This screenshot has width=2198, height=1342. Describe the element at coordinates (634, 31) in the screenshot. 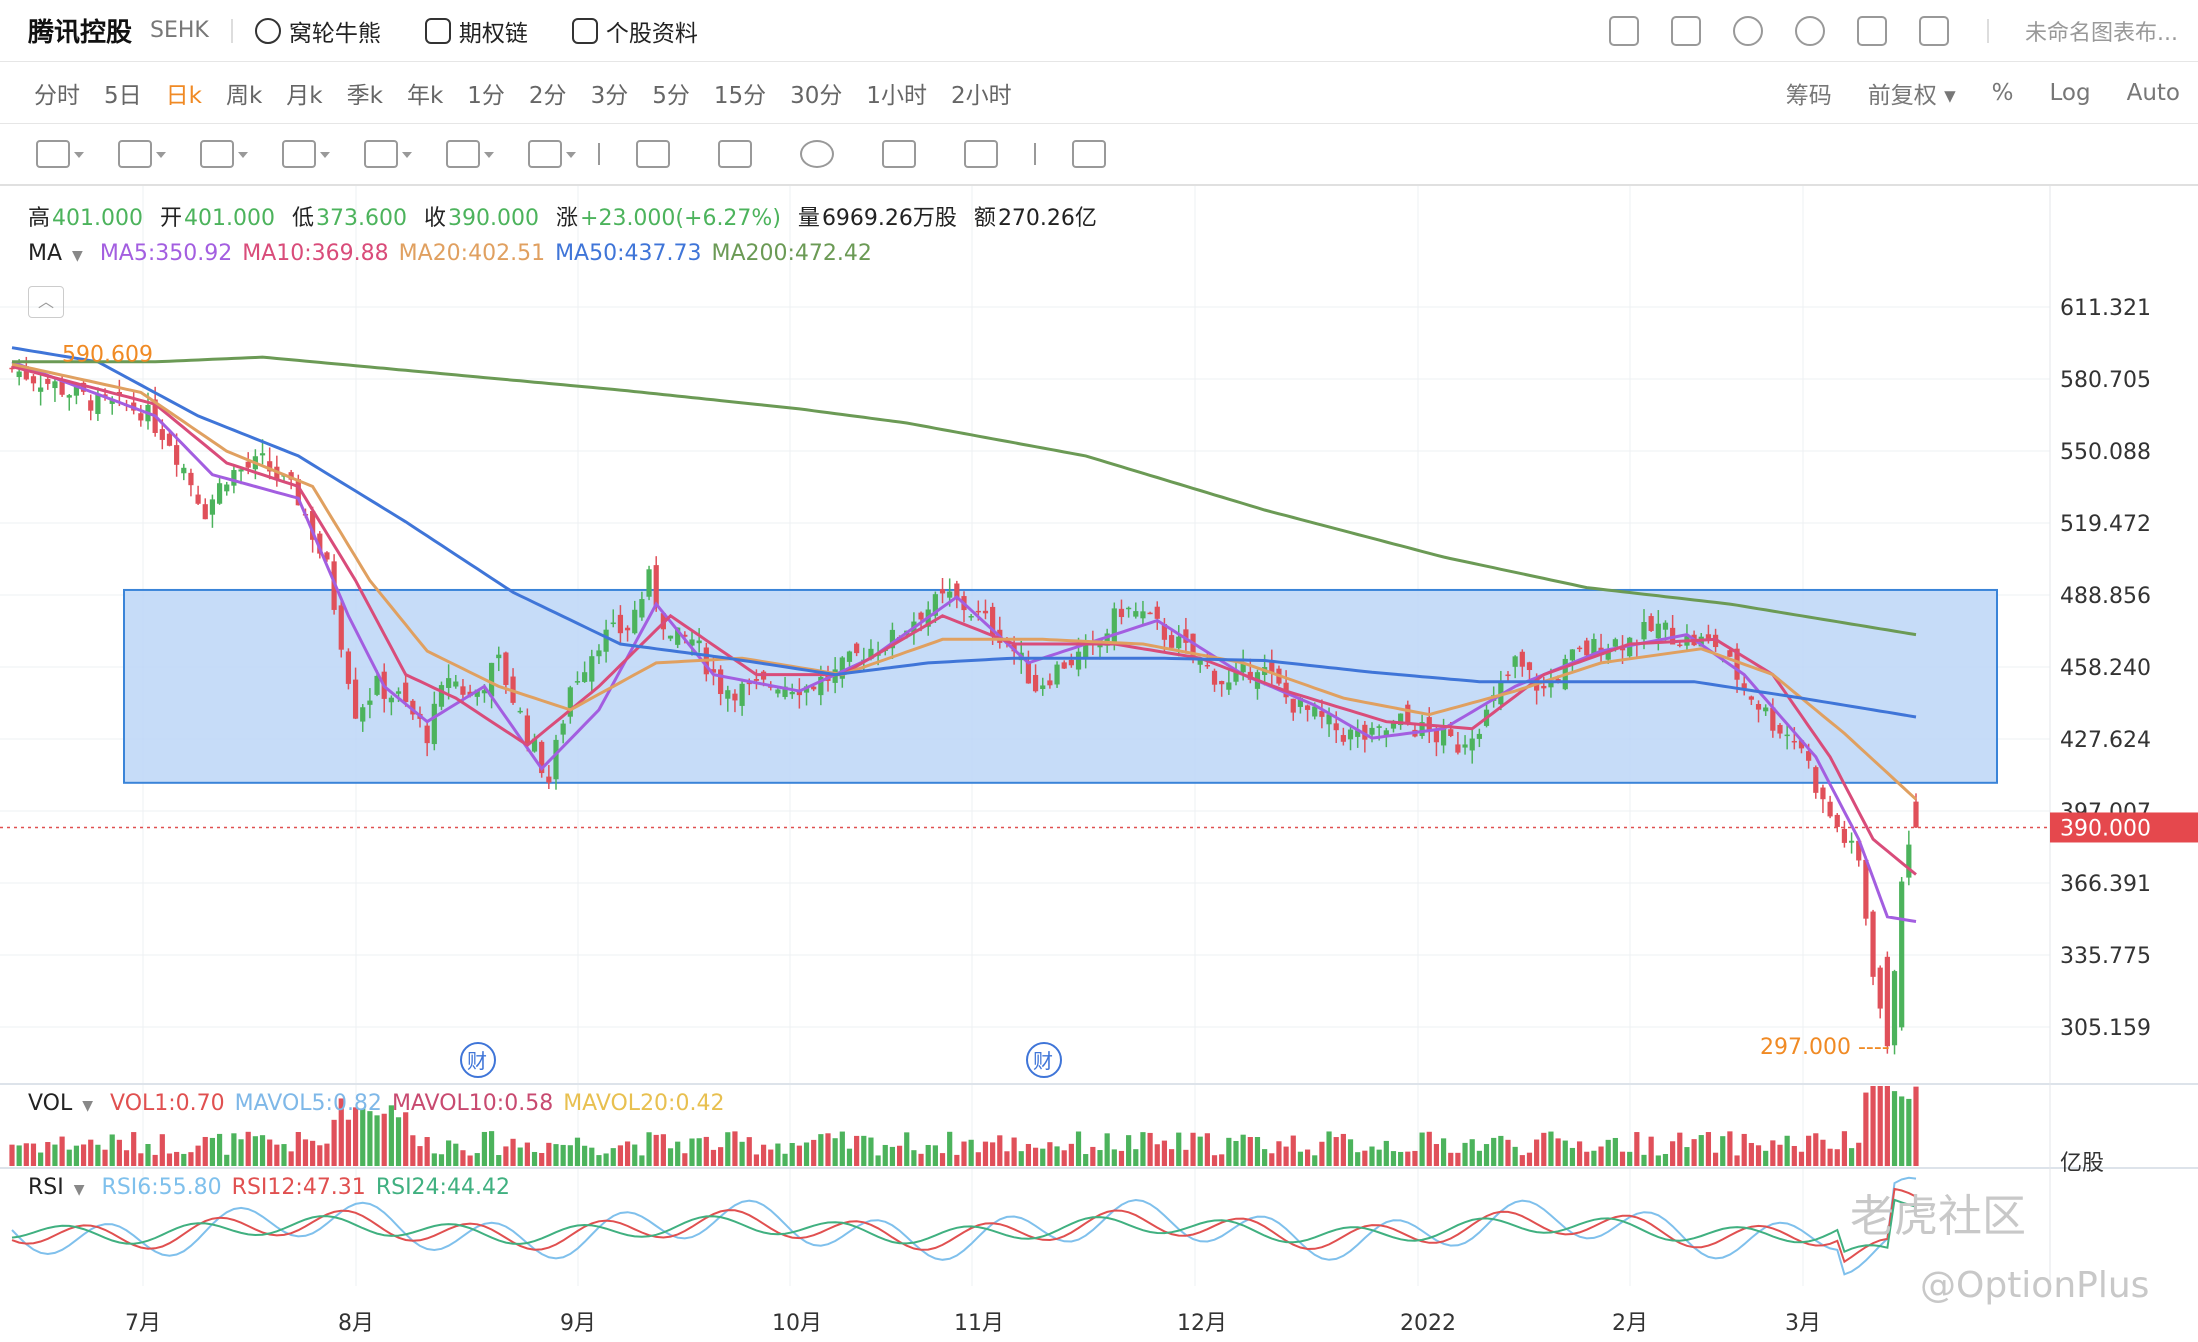

I see `stock-profile-link: 个股资料` at that location.